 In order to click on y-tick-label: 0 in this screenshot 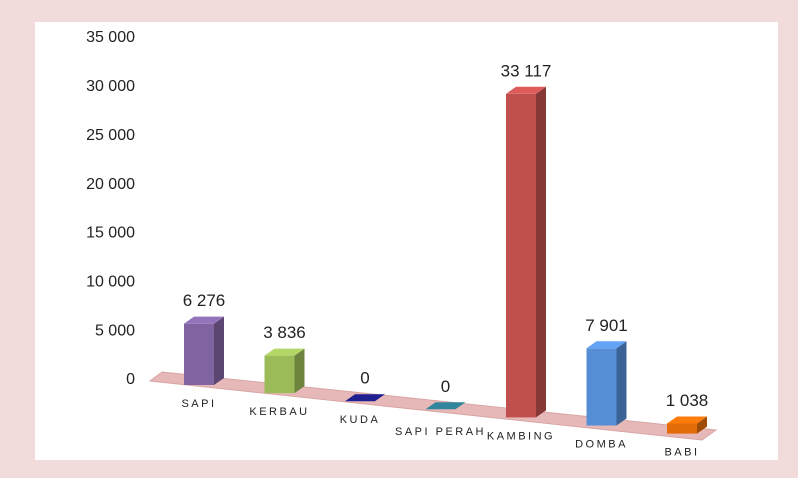, I will do `click(130, 379)`.